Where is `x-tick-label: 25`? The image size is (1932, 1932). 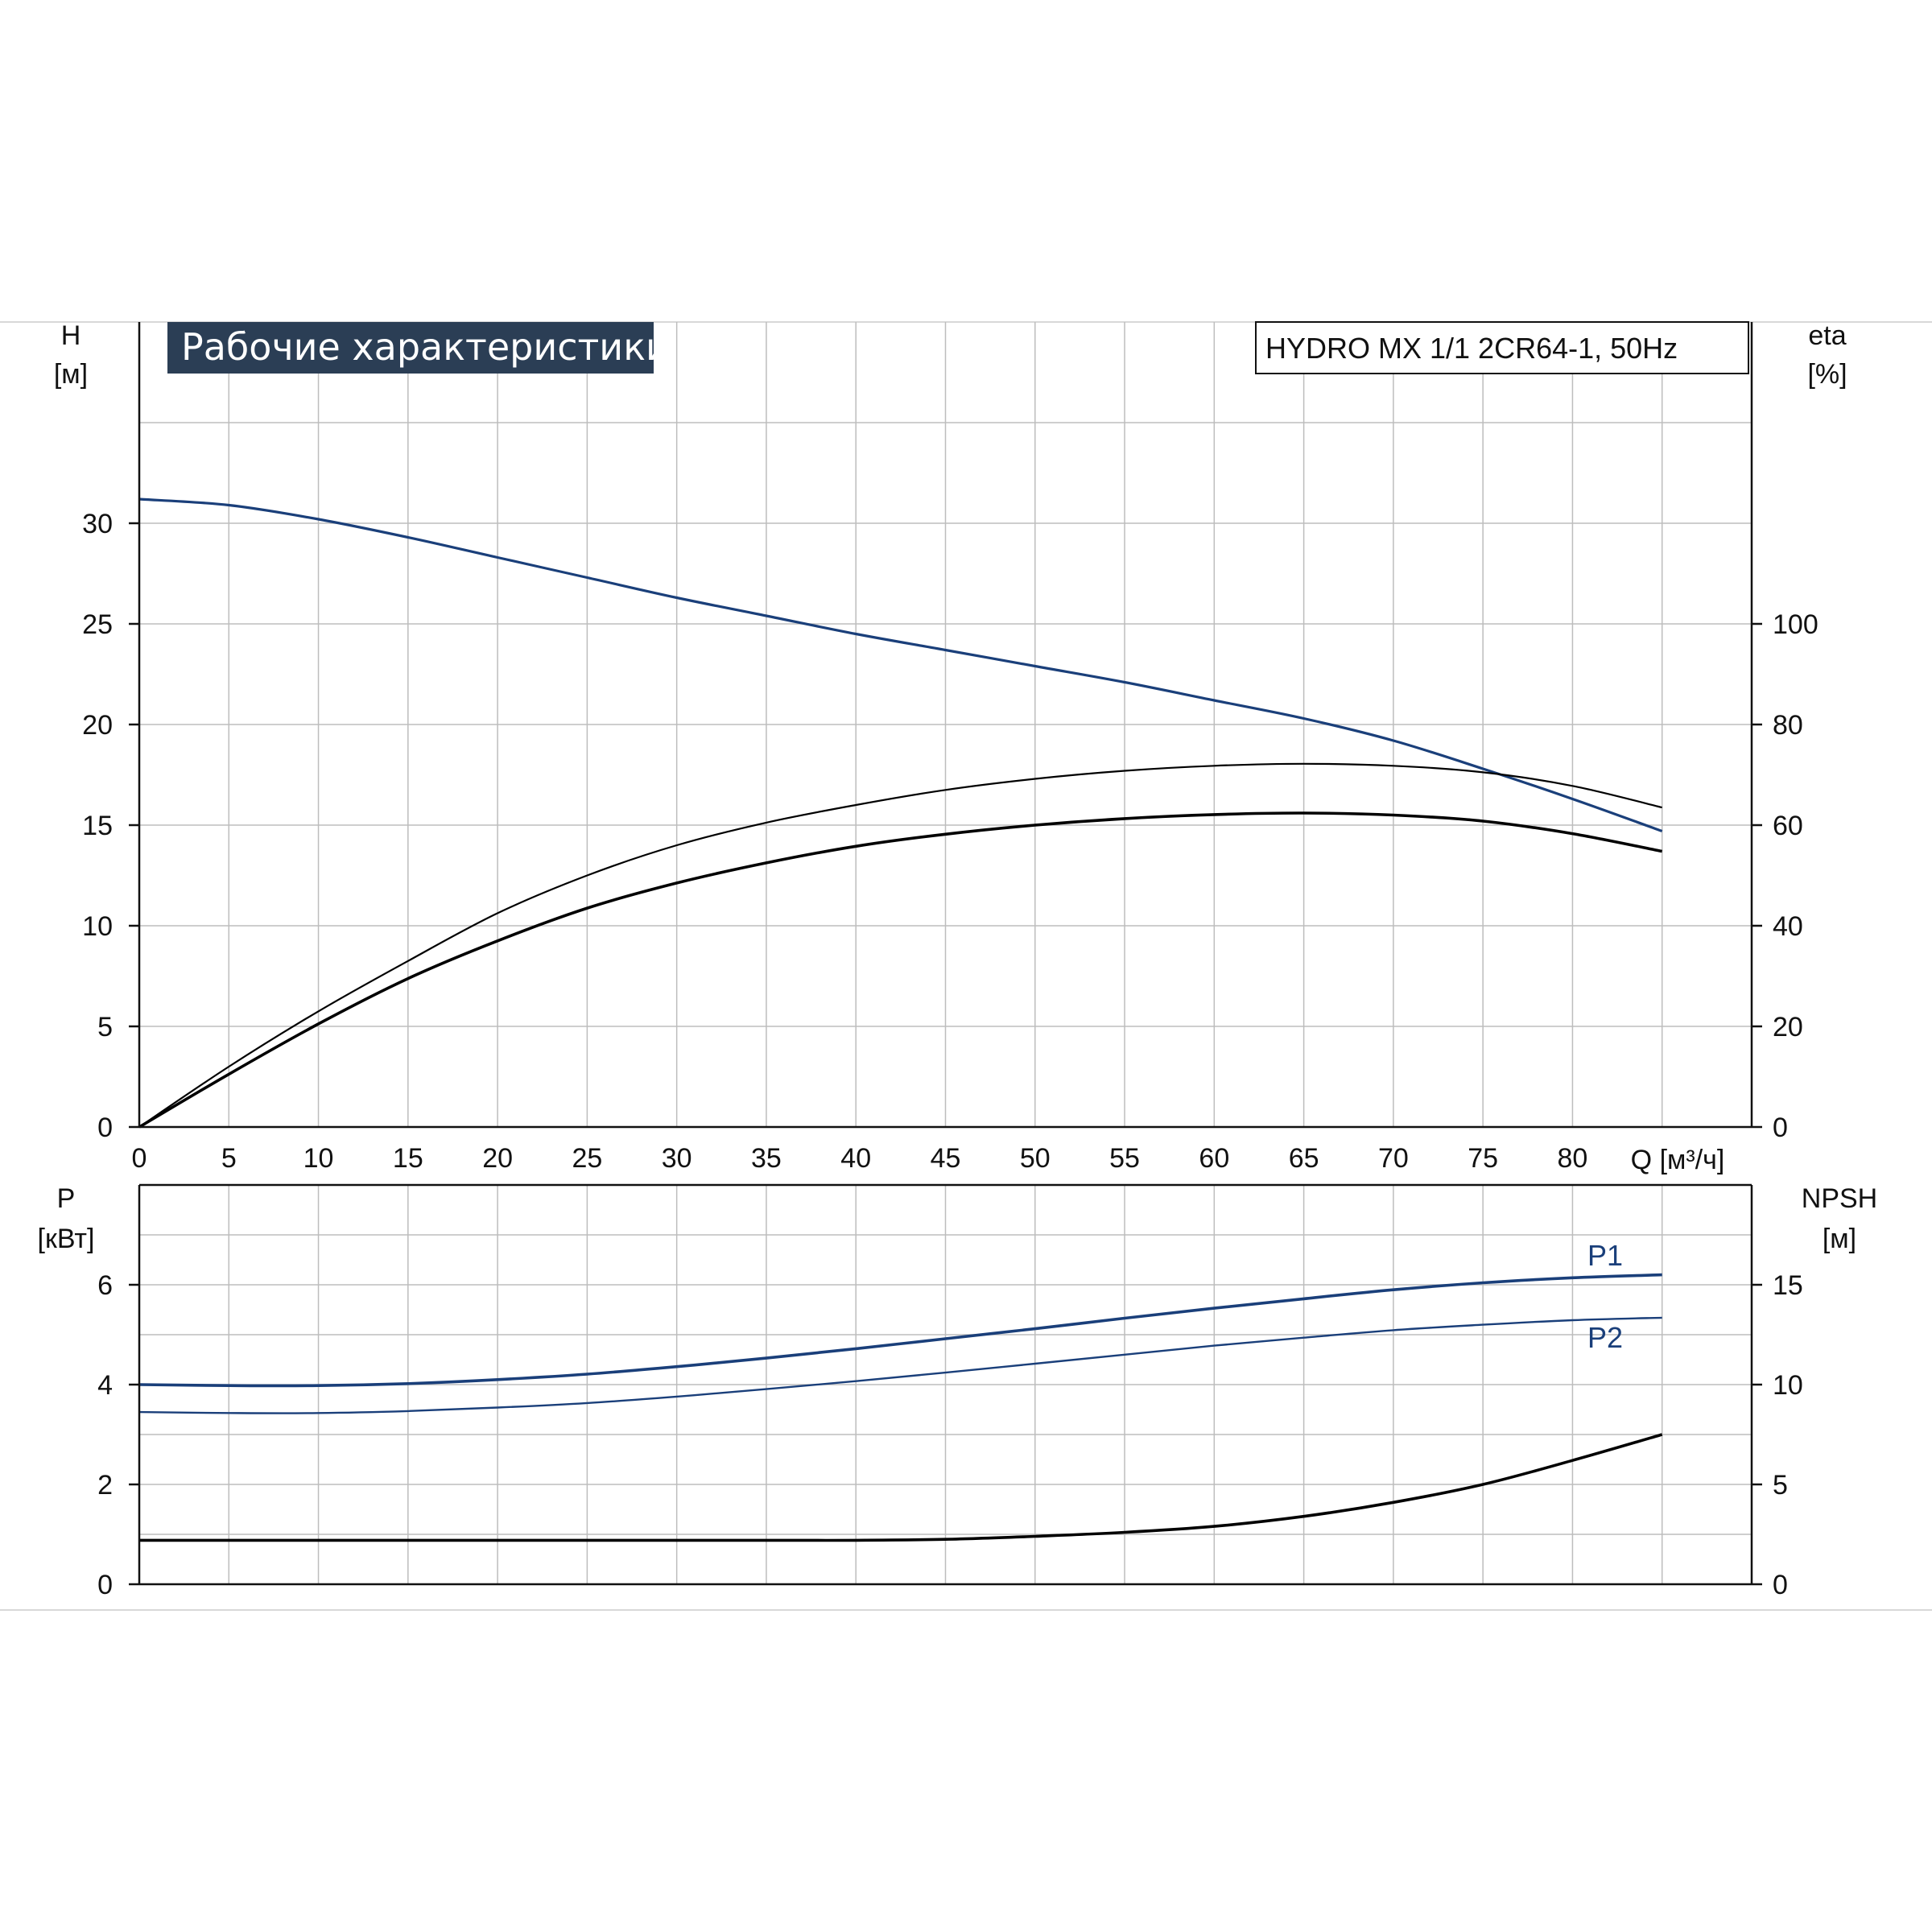 x-tick-label: 25 is located at coordinates (587, 1158).